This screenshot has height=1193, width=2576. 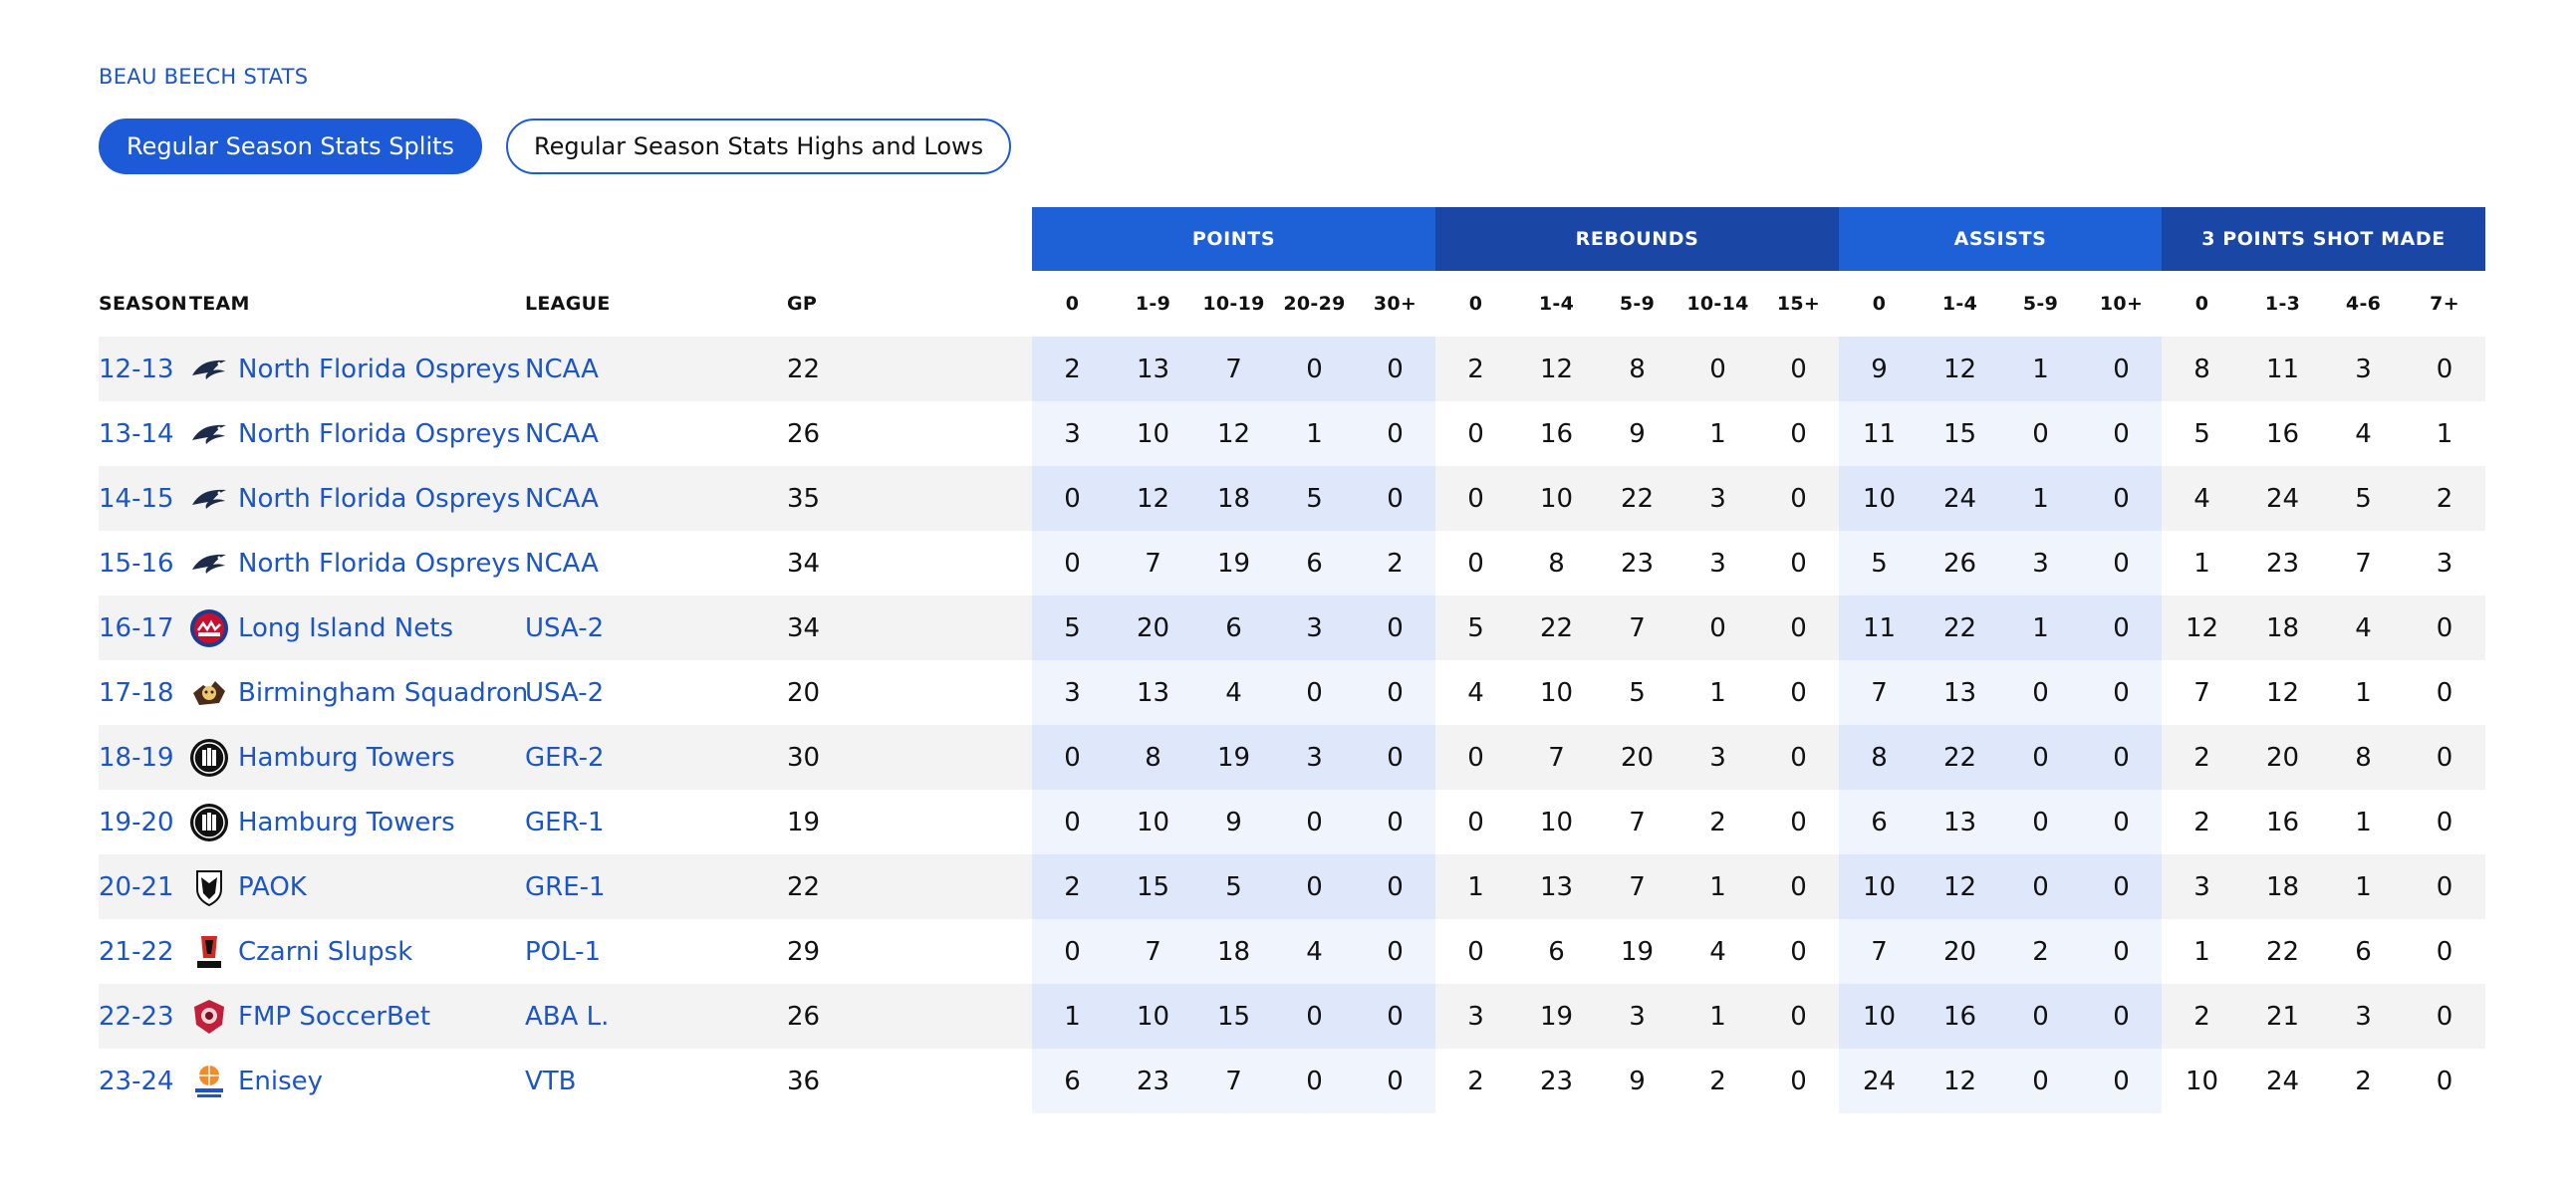 I want to click on team-link-wrapper: Long Island Nets, so click(x=357, y=628).